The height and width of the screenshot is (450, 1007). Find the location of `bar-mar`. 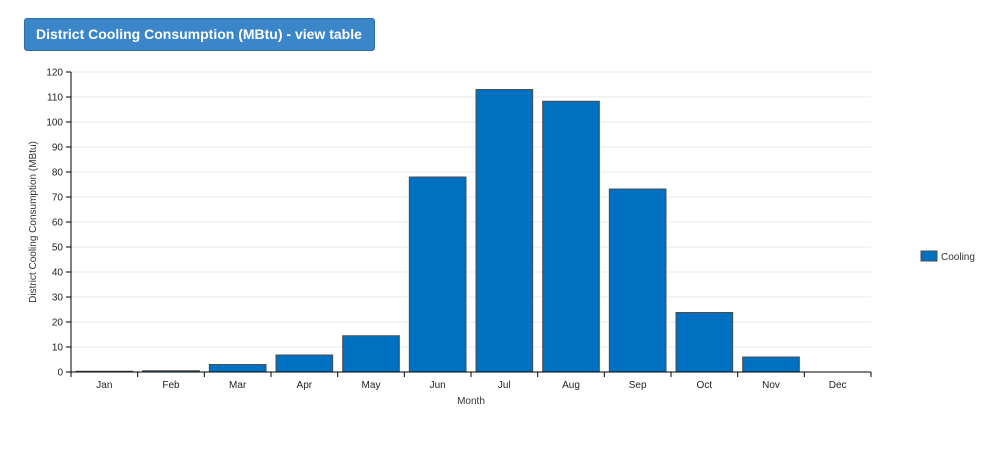

bar-mar is located at coordinates (237, 368).